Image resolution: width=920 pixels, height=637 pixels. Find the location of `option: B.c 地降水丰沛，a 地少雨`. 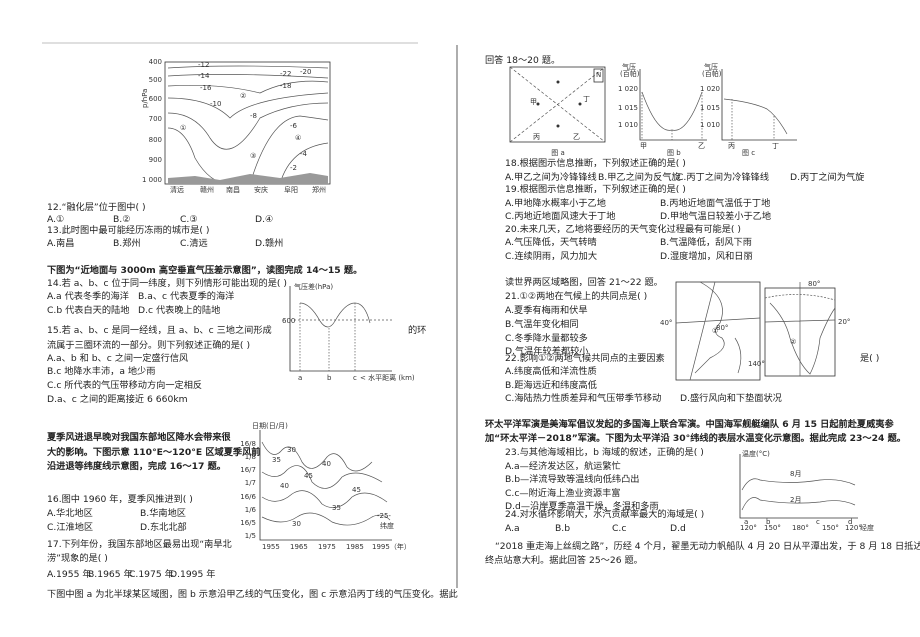

option: B.c 地降水丰沛，a 地少雨 is located at coordinates (101, 371).